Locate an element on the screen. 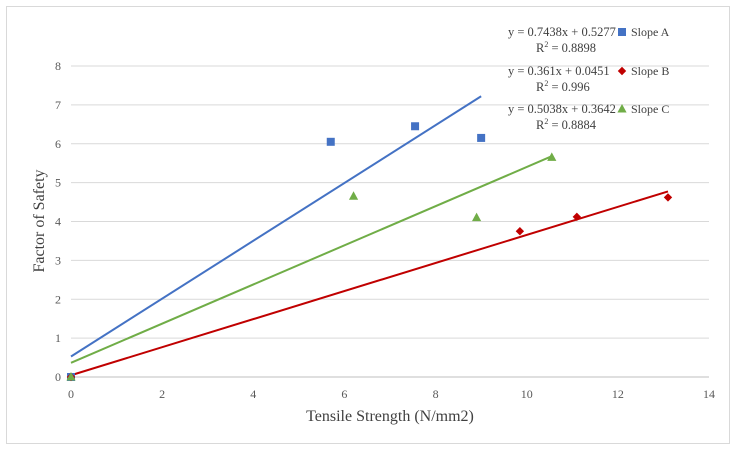 This screenshot has width=738, height=452. r-squared-label: R2 = 0.8898 is located at coordinates (566, 47).